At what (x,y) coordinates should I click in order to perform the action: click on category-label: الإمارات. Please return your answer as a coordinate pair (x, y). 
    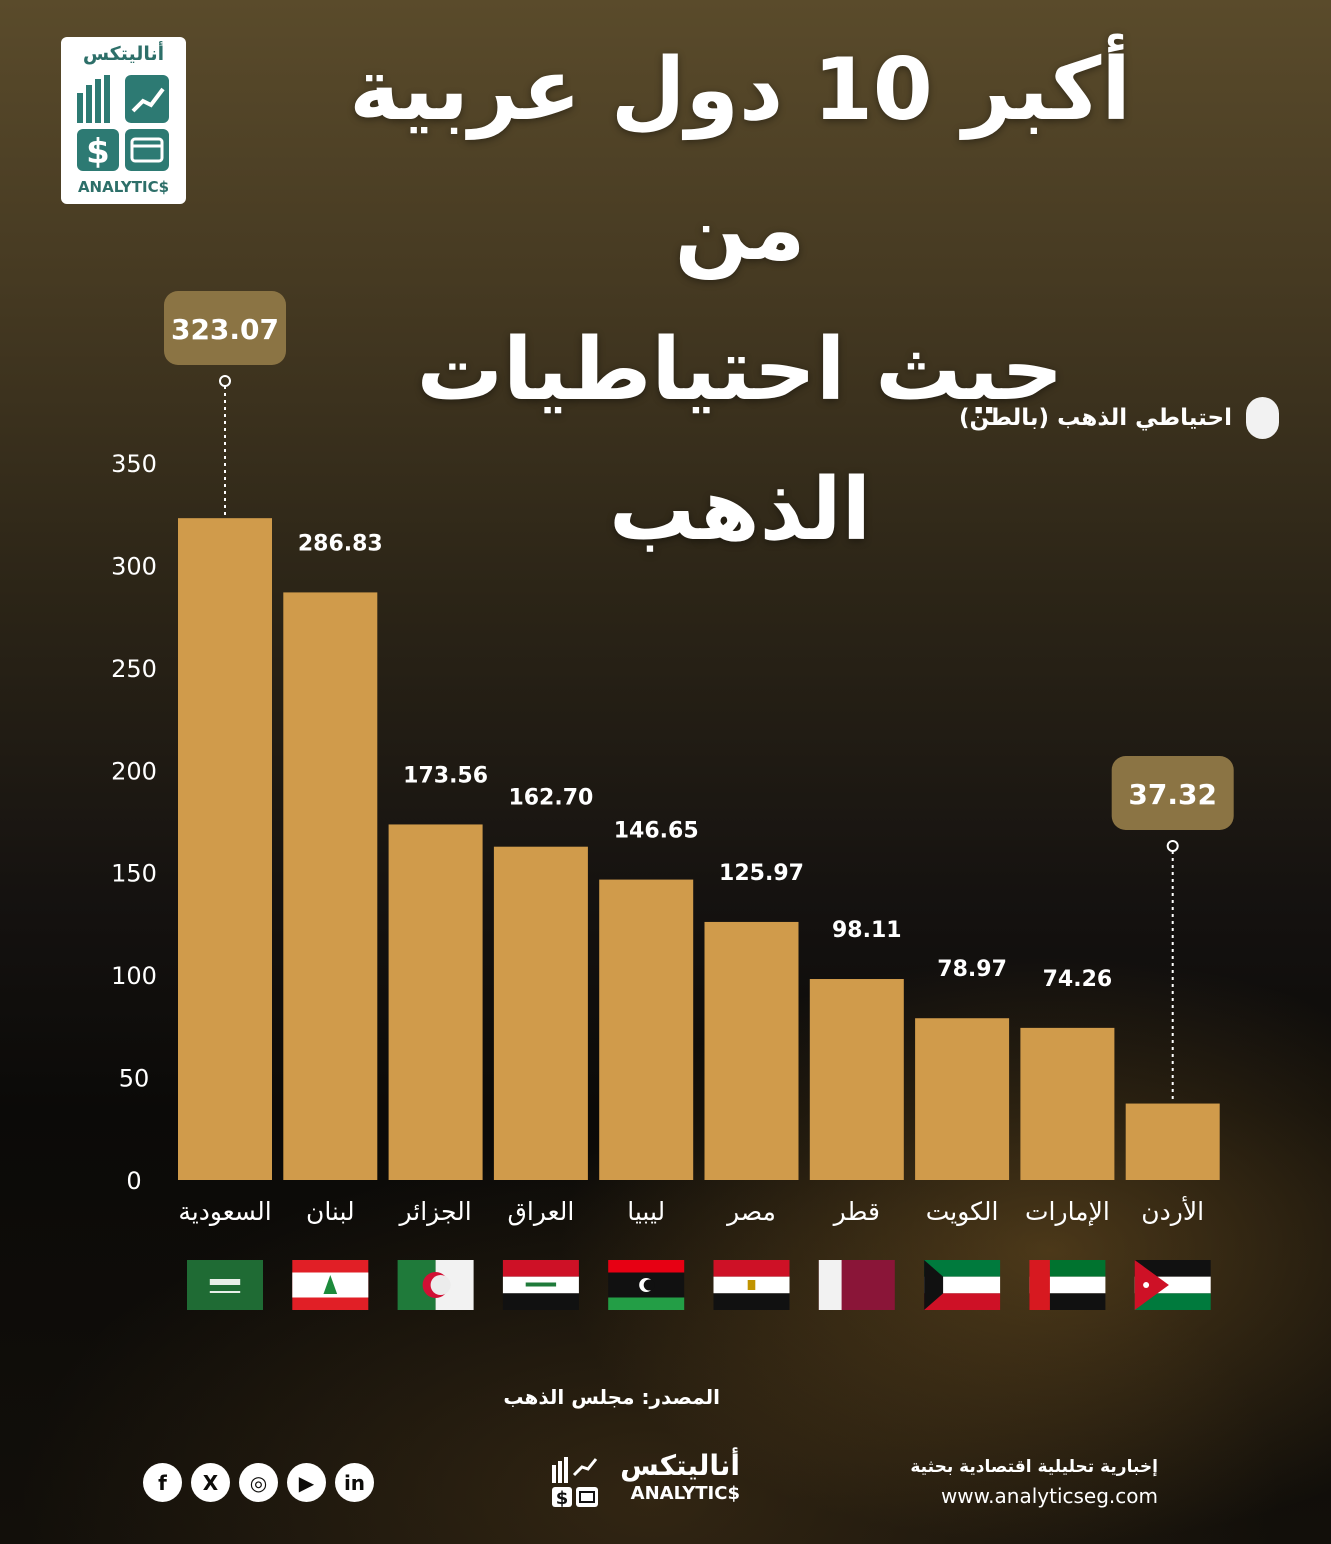
    Looking at the image, I should click on (1067, 1211).